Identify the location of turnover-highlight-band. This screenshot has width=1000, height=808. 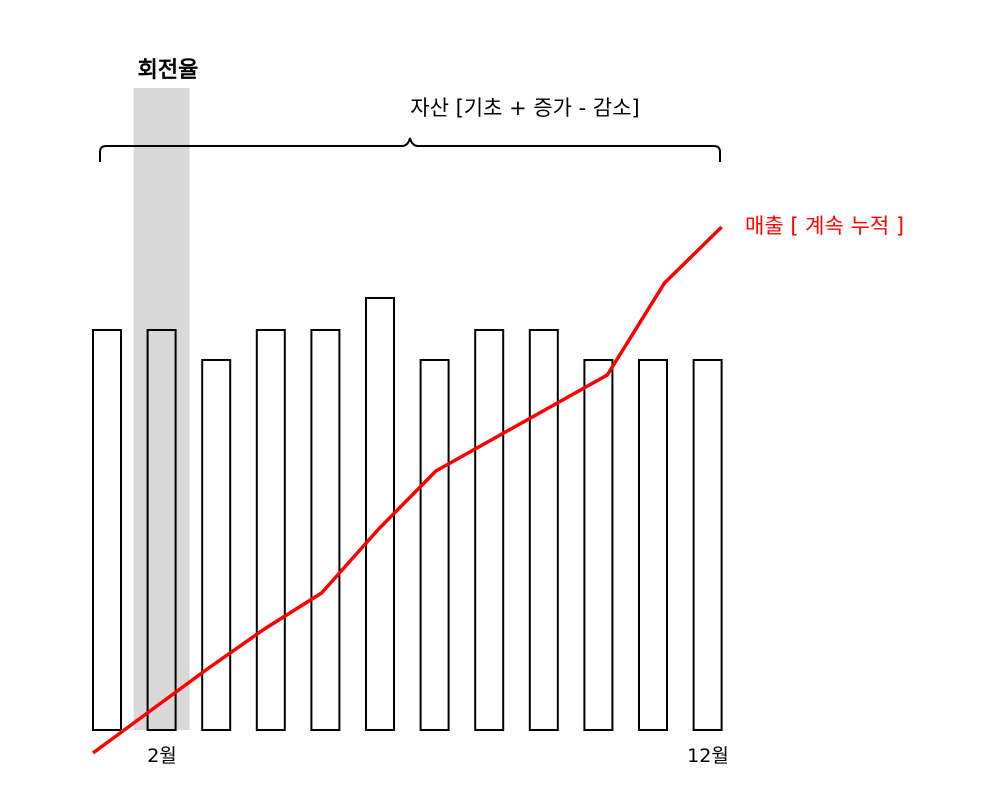
(161, 409).